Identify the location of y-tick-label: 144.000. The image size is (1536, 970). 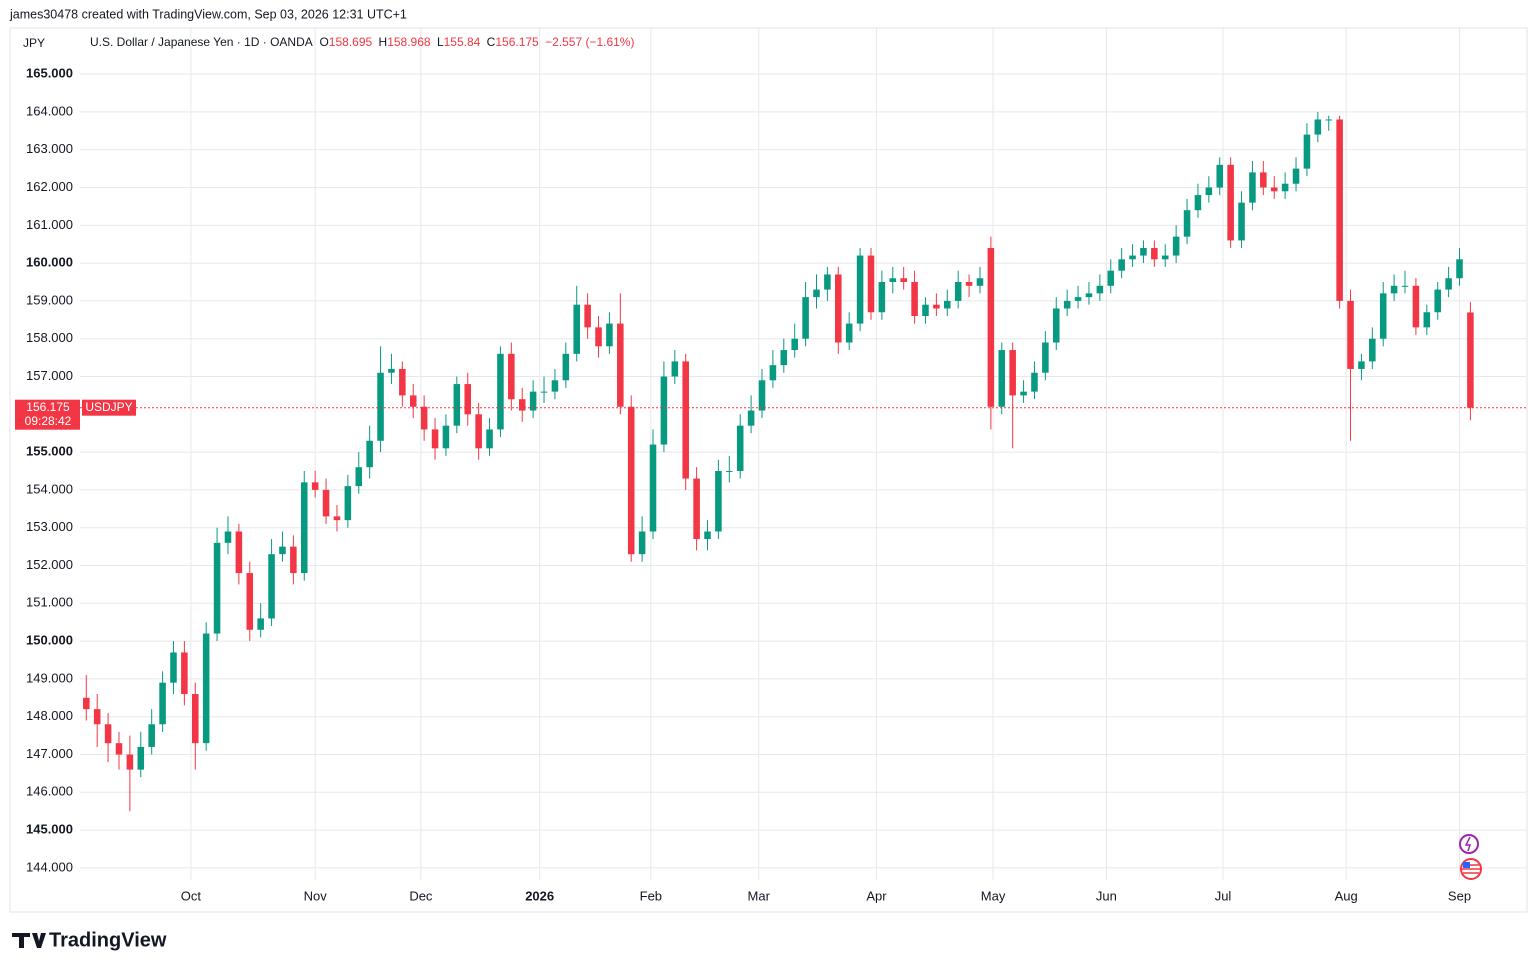
(49, 866).